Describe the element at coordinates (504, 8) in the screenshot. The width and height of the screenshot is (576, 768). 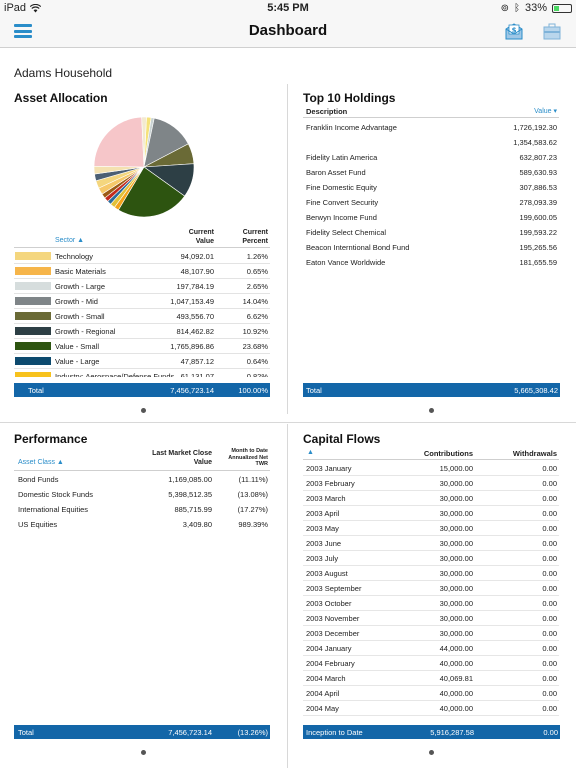
I see `rotation-lock-icon: ⊚` at that location.